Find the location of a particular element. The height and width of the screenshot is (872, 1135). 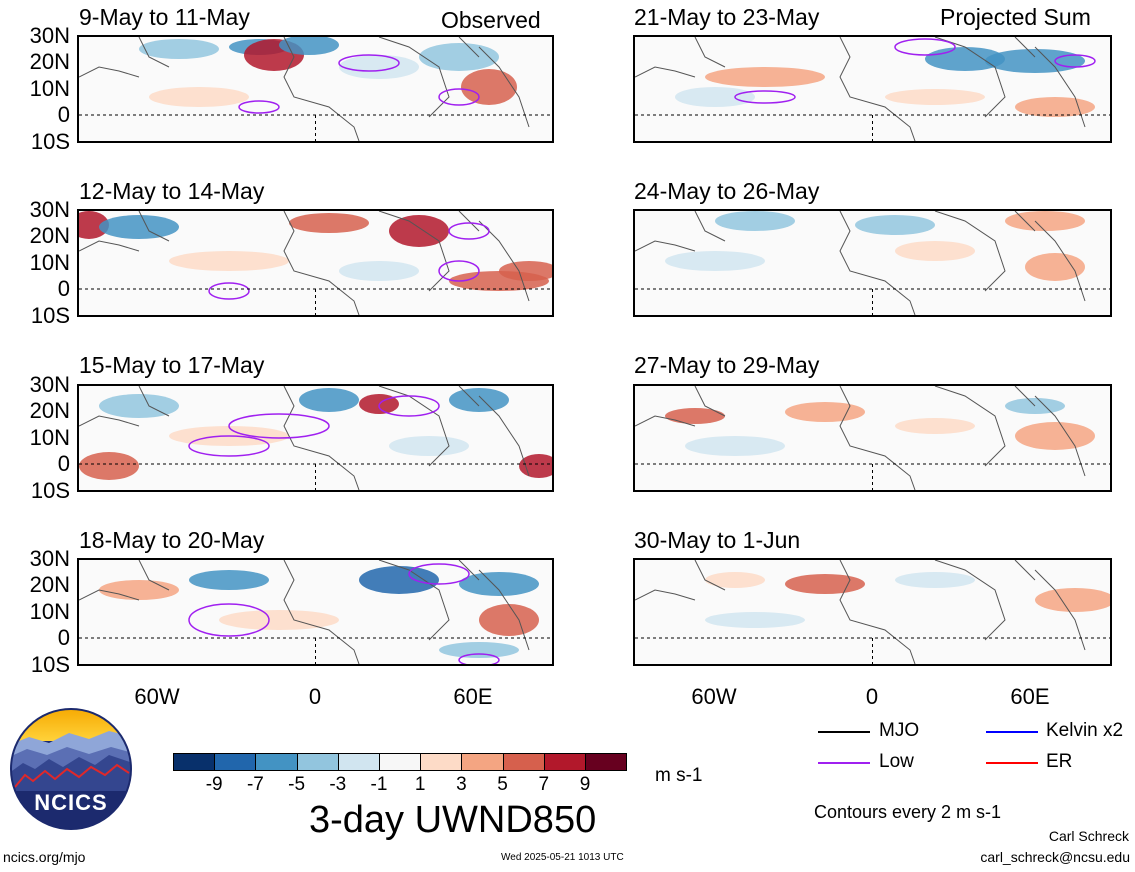

panel-title-proj-3: 27-May to 29-May is located at coordinates (727, 365).